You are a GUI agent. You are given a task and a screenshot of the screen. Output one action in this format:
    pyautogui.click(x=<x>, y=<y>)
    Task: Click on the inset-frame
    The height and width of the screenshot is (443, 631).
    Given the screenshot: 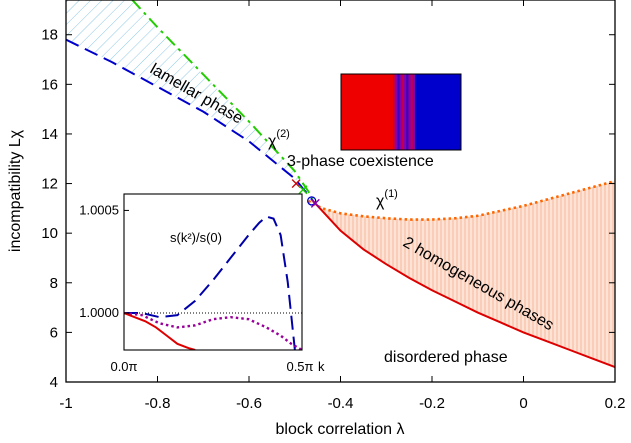 What is the action you would take?
    pyautogui.click(x=213, y=272)
    